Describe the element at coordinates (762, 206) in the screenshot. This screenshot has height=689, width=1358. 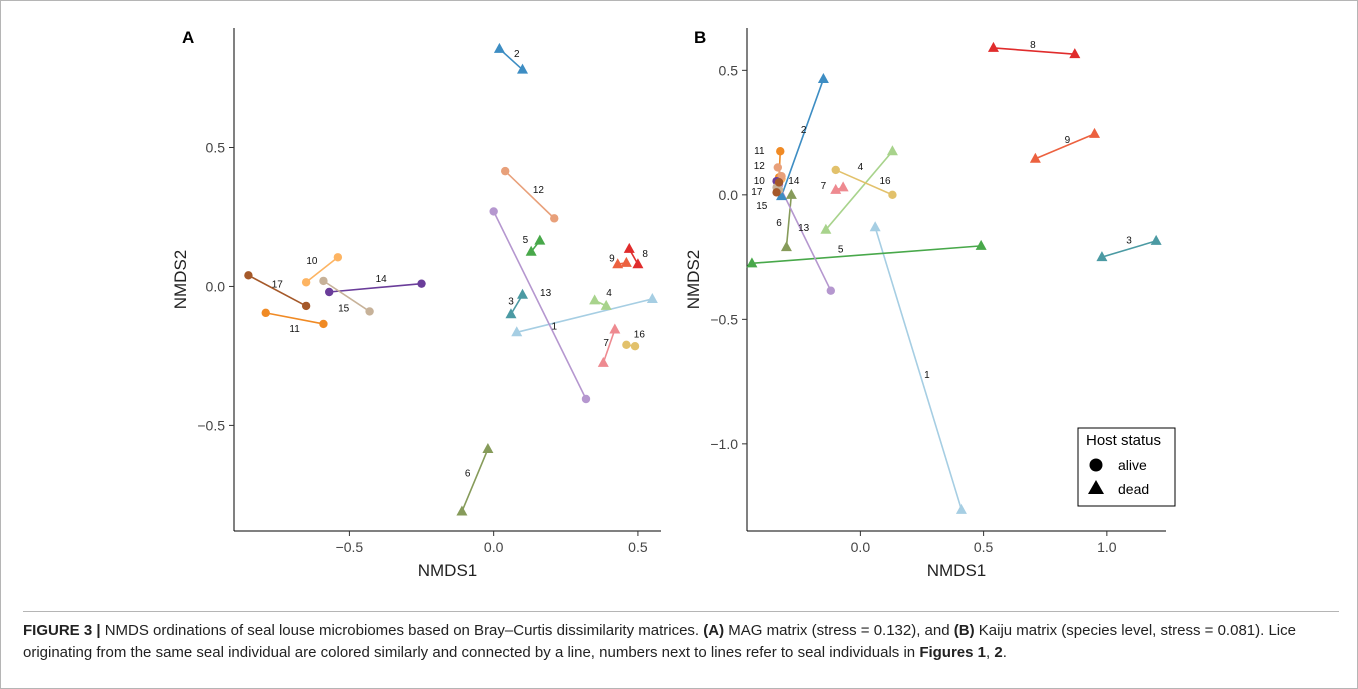
I see `panel-b-pair-label-15: 15` at that location.